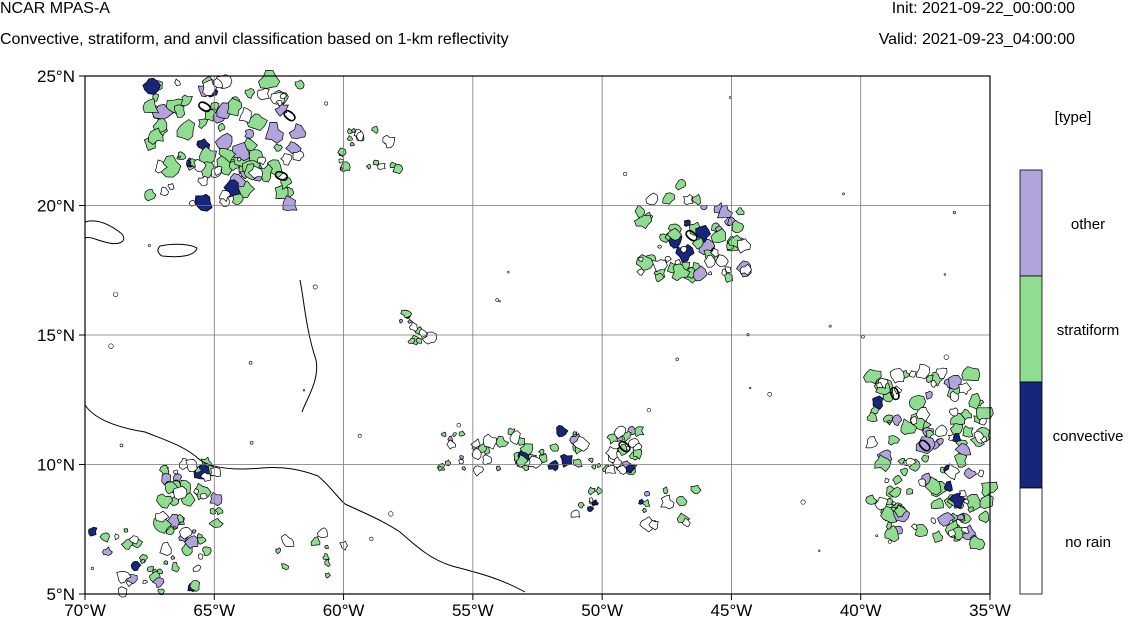 The height and width of the screenshot is (641, 1128). Describe the element at coordinates (85, 610) in the screenshot. I see `x-tick-label: 70°W` at that location.